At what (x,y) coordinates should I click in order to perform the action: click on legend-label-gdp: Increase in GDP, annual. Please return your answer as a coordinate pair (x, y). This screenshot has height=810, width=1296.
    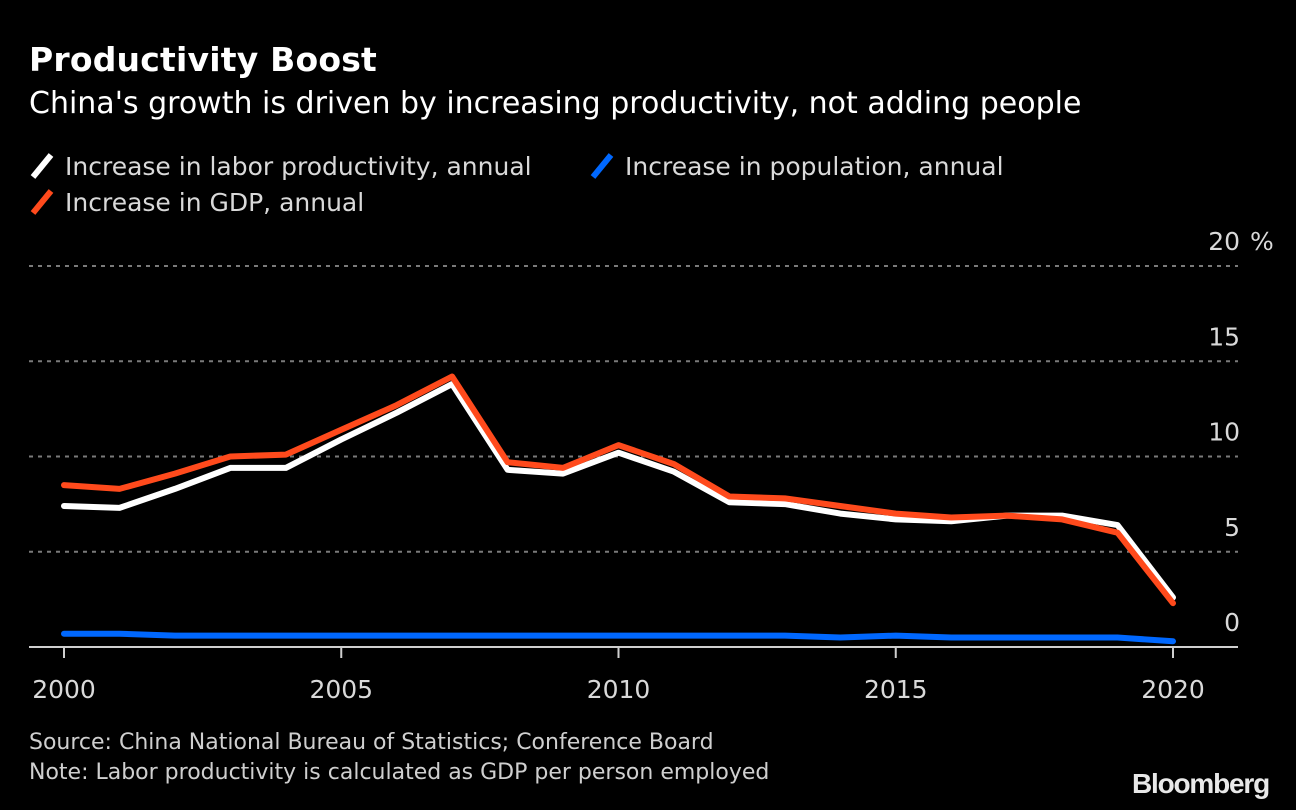
    Looking at the image, I should click on (215, 202).